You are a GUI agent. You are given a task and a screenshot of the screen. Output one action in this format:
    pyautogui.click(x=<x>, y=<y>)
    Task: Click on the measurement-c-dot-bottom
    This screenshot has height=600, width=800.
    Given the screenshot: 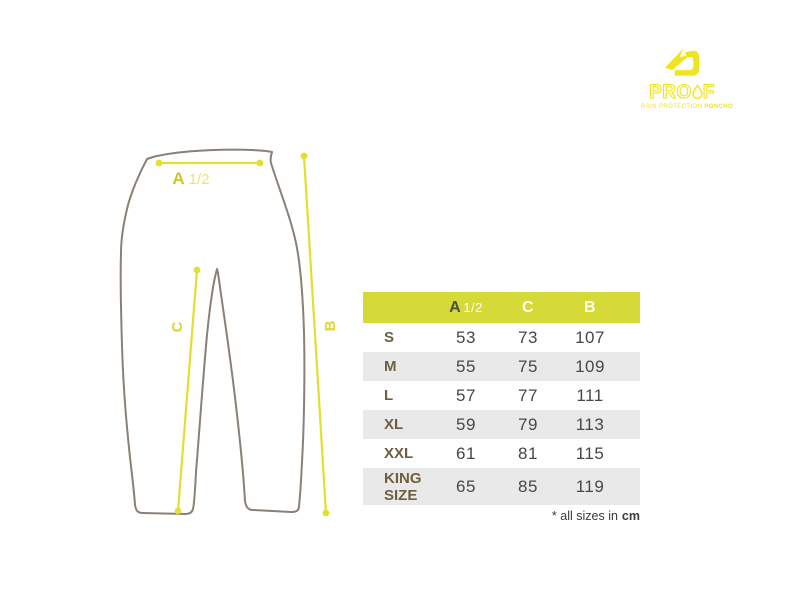 What is the action you would take?
    pyautogui.click(x=178, y=511)
    